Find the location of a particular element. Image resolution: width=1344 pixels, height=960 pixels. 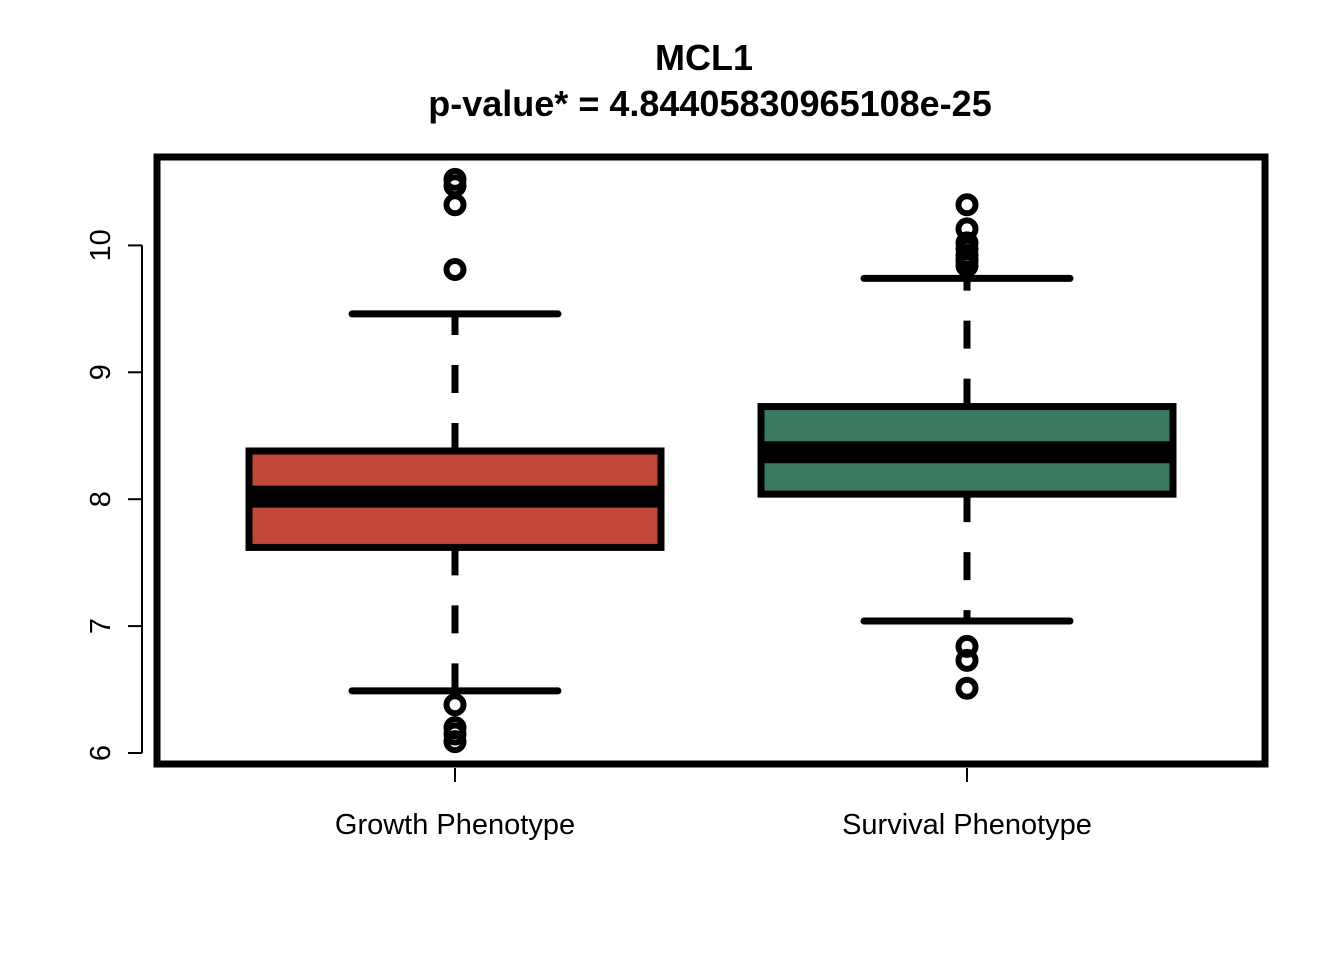

x-tick-label: Survival Phenotype is located at coordinates (967, 825).